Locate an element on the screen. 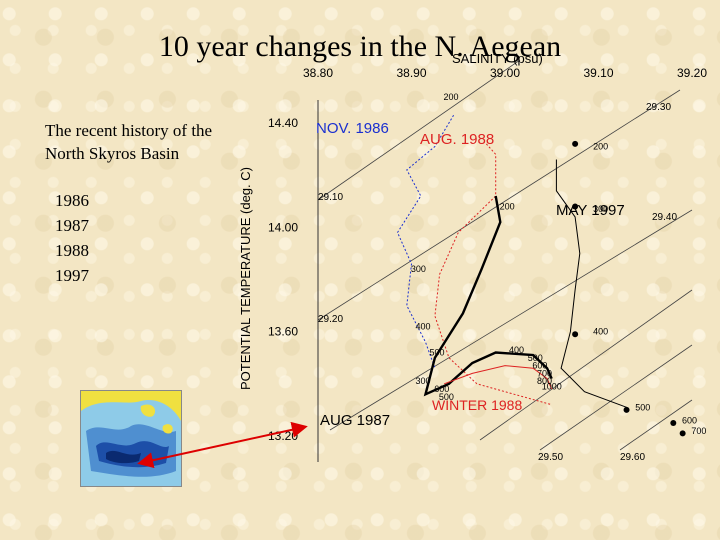 This screenshot has width=720, height=540. contour-label: 29.40 is located at coordinates (664, 217).